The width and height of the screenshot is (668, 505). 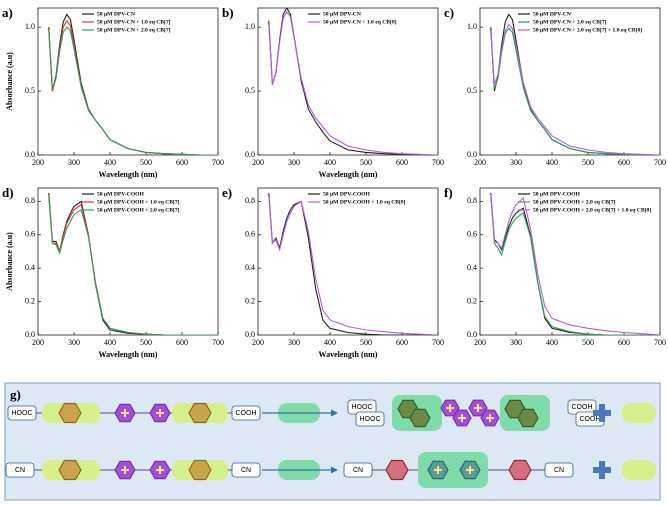 I want to click on arrow-head, so click(x=334, y=413).